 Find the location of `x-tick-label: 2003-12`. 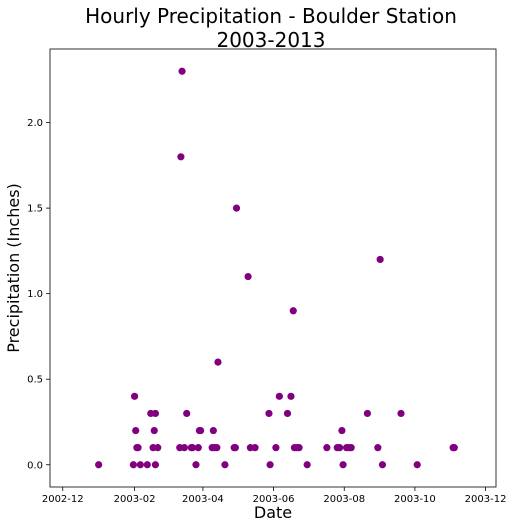

x-tick-label: 2003-12 is located at coordinates (486, 499).